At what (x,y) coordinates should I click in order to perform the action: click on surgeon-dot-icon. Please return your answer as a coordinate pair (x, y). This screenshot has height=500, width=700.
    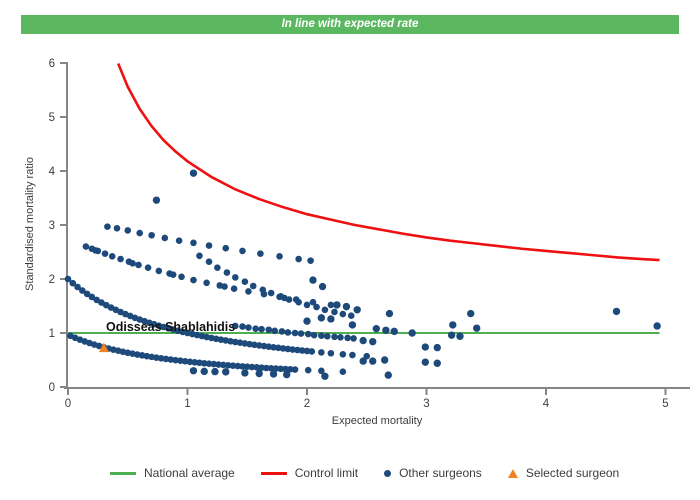
    Looking at the image, I should click on (388, 473).